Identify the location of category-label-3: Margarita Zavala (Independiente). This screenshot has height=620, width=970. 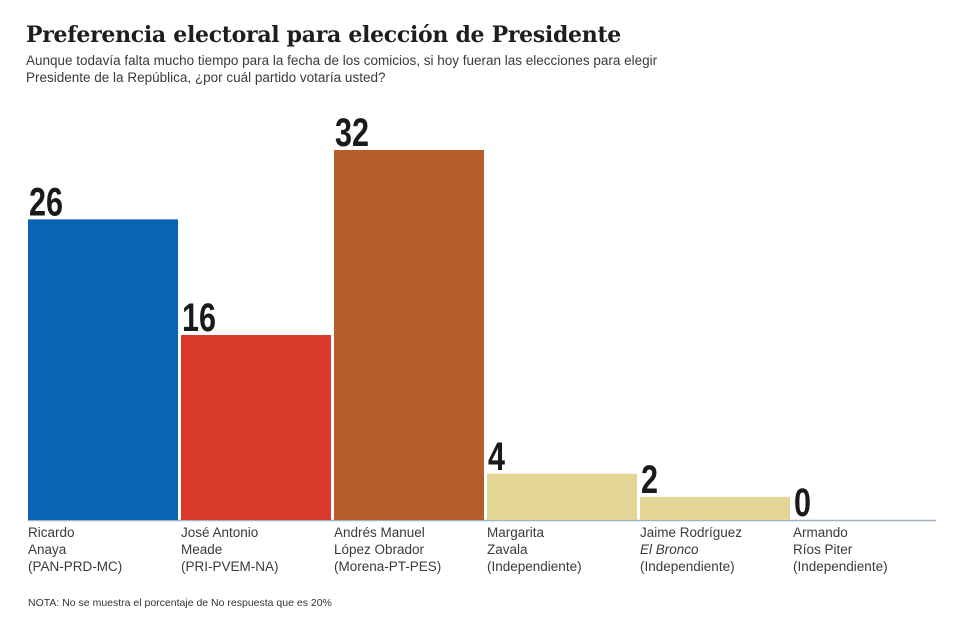
(562, 549).